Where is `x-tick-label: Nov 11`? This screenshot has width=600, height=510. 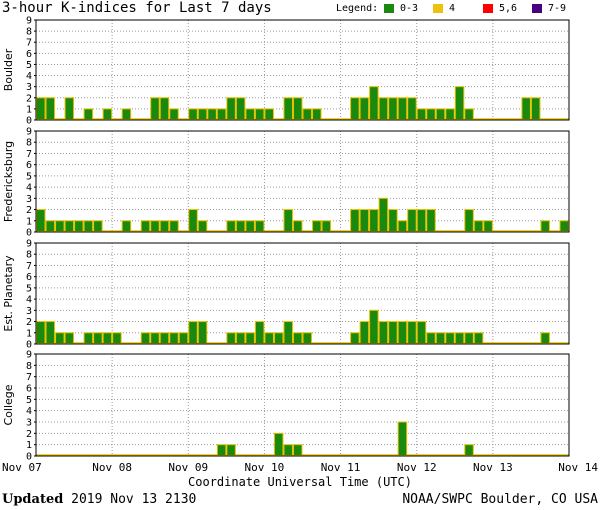
x-tick-label: Nov 11 is located at coordinates (341, 467).